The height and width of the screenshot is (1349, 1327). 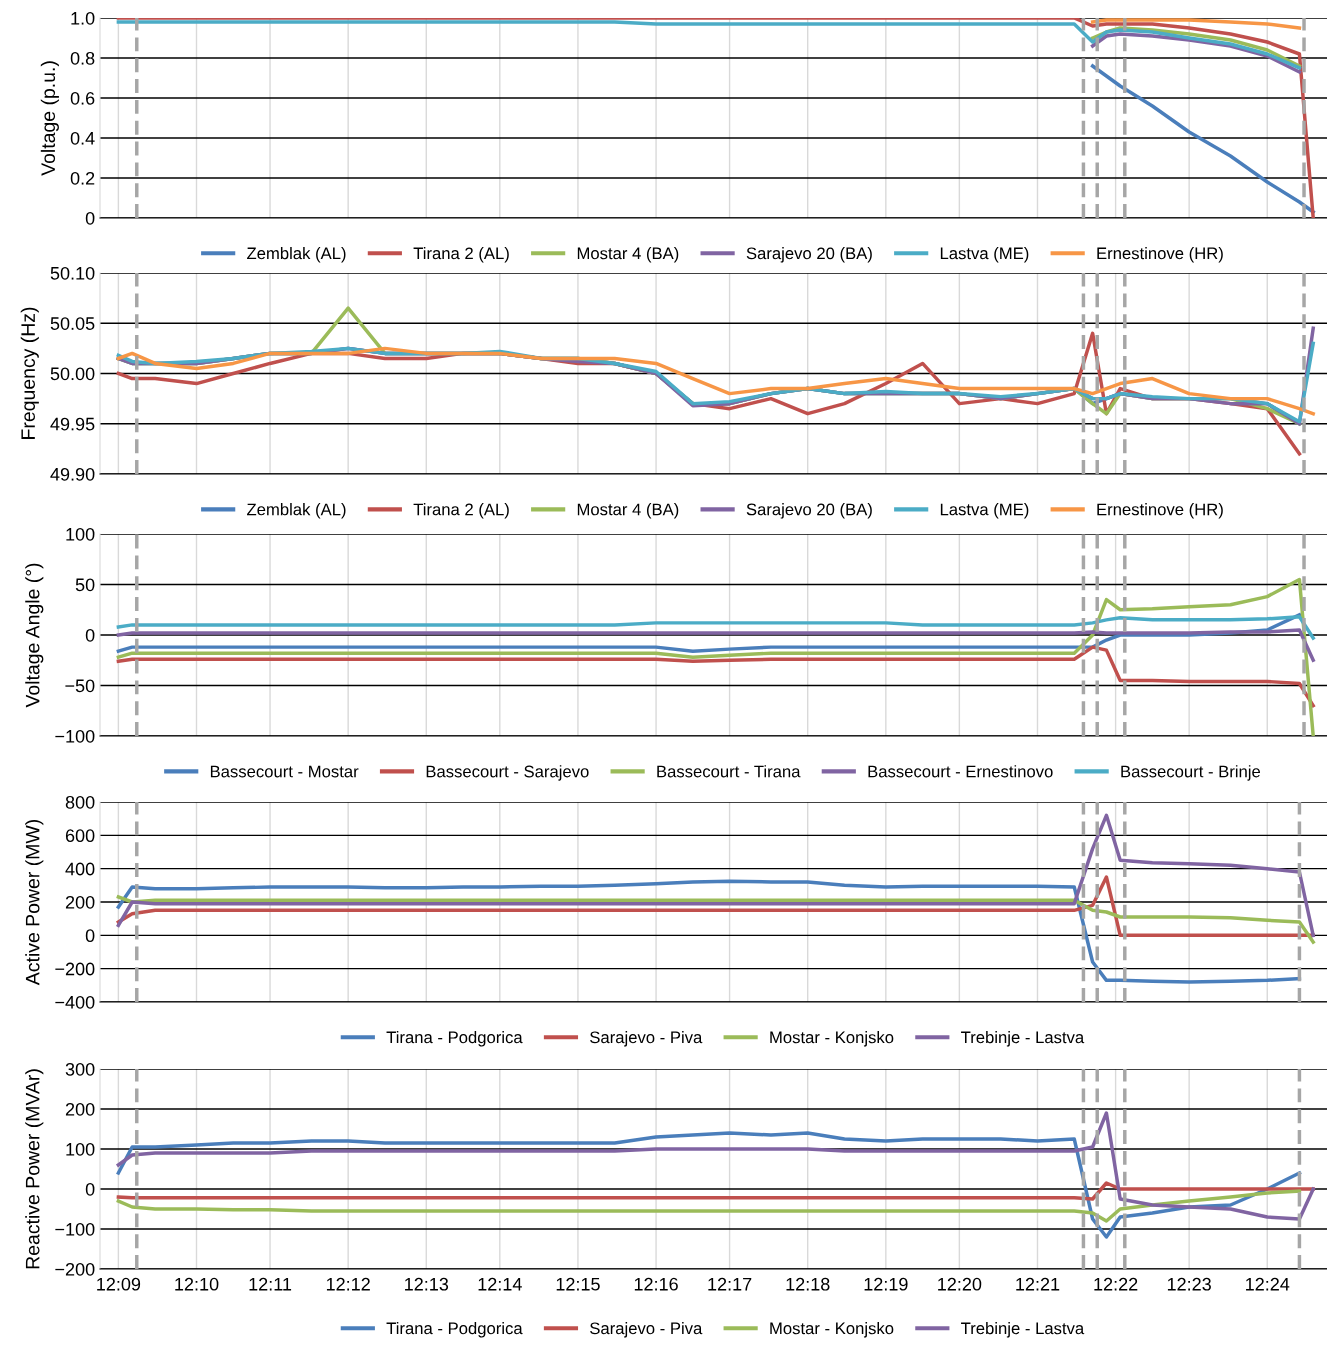 I want to click on x-tick-label: 12:15, so click(x=578, y=1284).